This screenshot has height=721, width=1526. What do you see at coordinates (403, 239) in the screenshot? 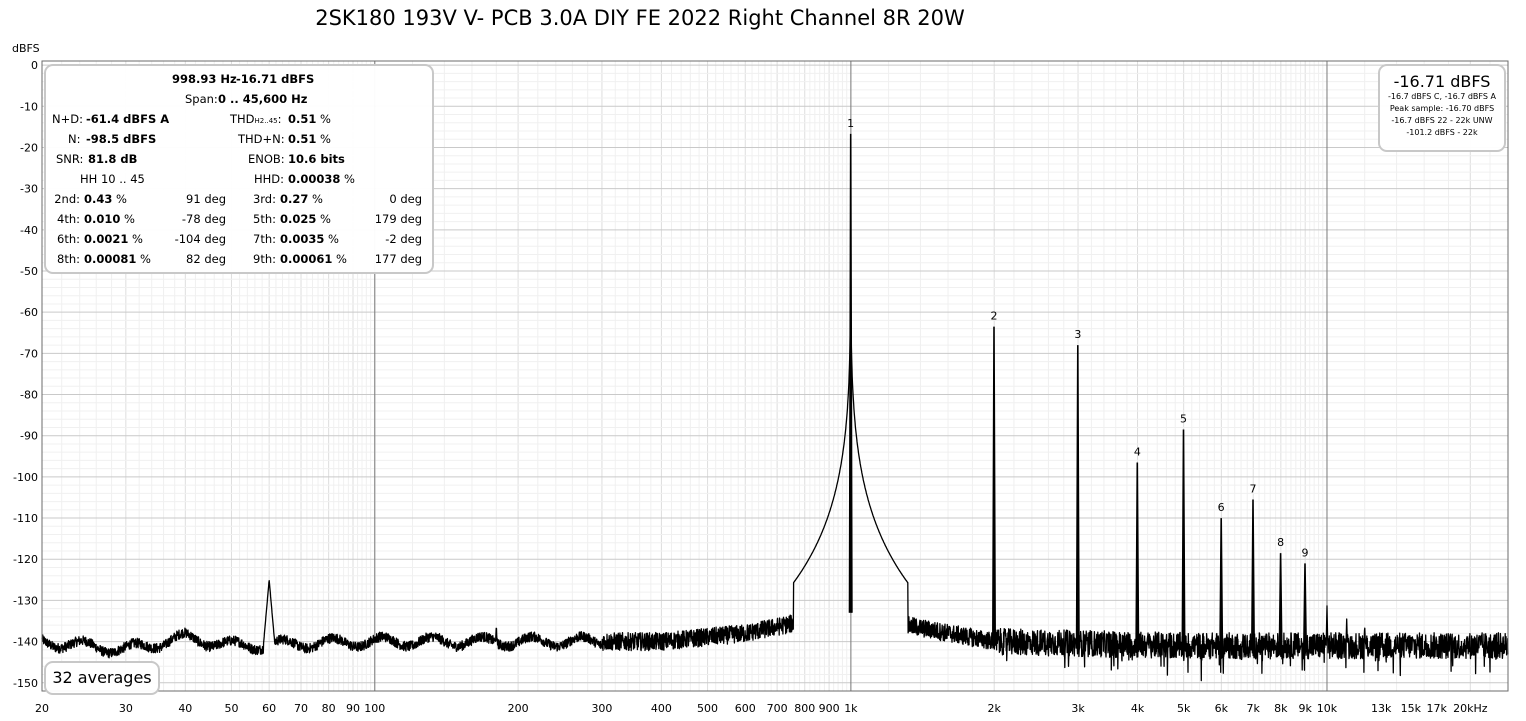
I see `harmonic-phase: -2 deg` at bounding box center [403, 239].